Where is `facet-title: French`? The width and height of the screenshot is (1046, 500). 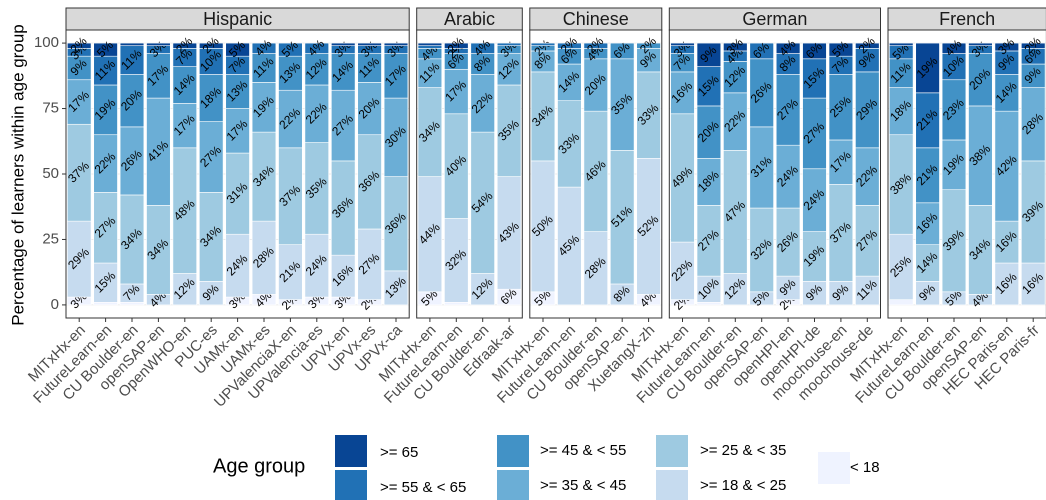 facet-title: French is located at coordinates (967, 19).